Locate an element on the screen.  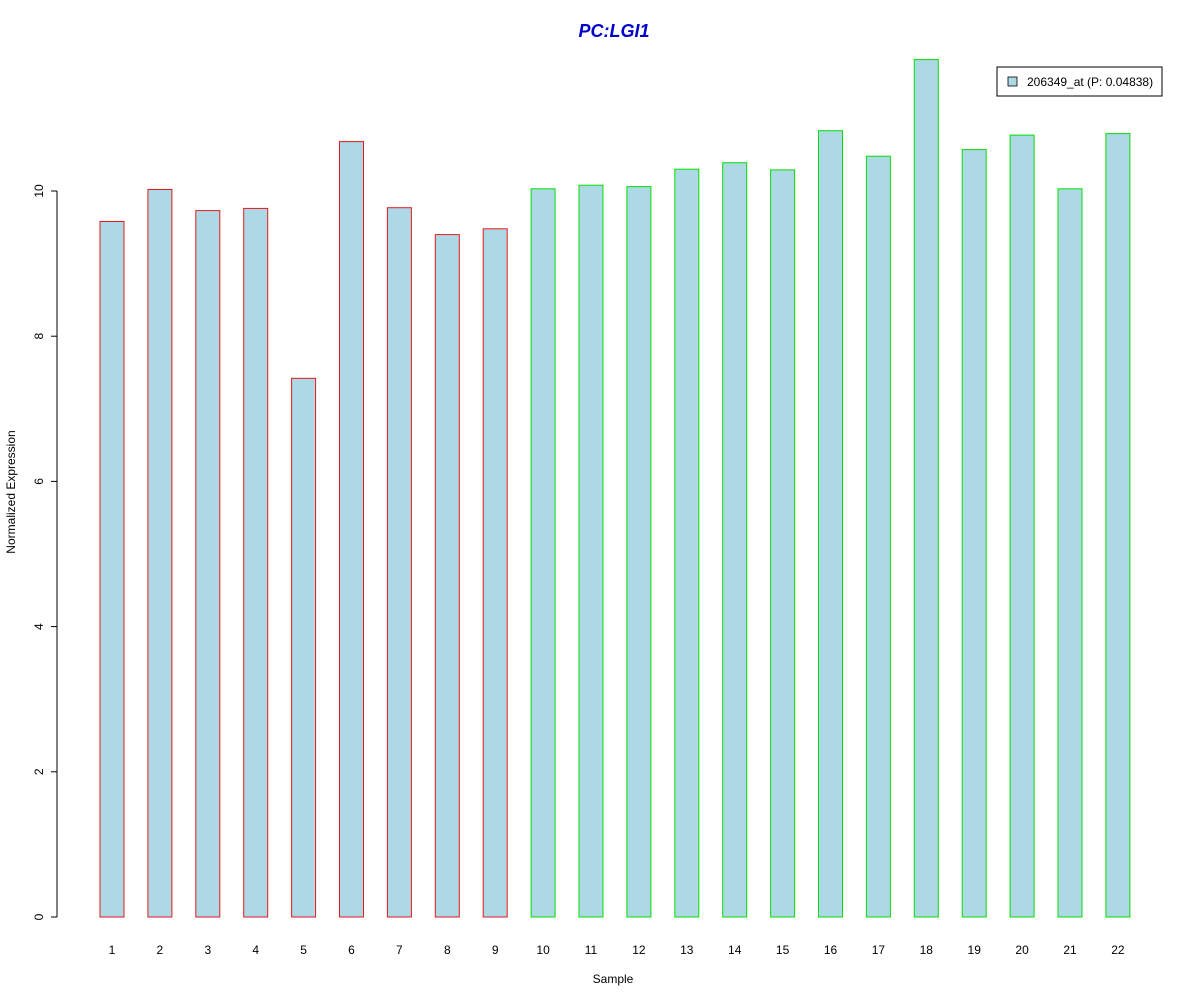
y-axis: 0 2 4 6 8 10 is located at coordinates (45, 552).